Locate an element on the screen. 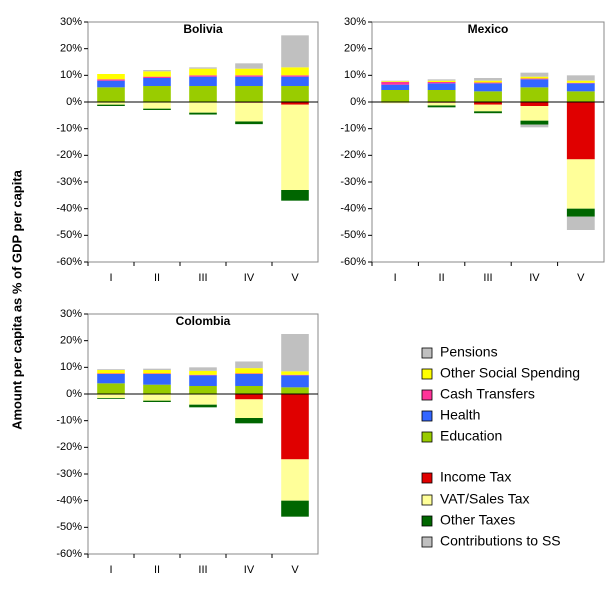 Image resolution: width=608 pixels, height=604 pixels. y-tick-label: 30% is located at coordinates (71, 22).